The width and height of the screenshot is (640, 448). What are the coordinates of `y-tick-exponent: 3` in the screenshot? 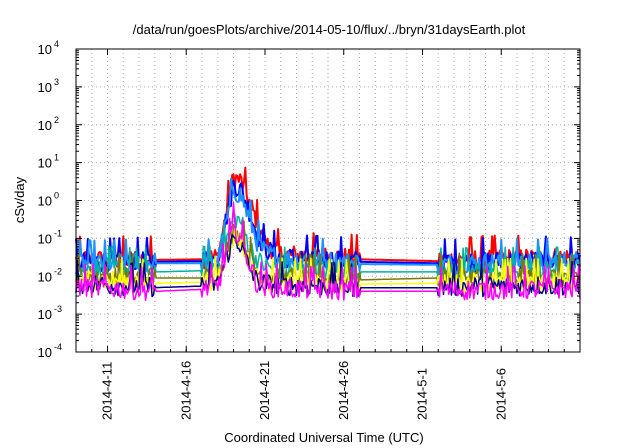 It's located at (56, 82).